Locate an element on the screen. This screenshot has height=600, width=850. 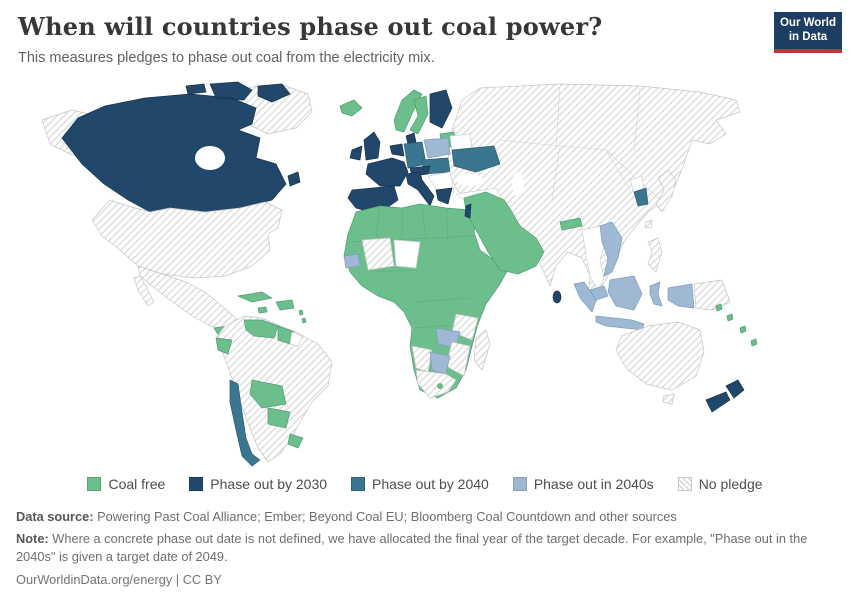
legend-label-phase-out-2030: Phase out by 2030 is located at coordinates (269, 484).